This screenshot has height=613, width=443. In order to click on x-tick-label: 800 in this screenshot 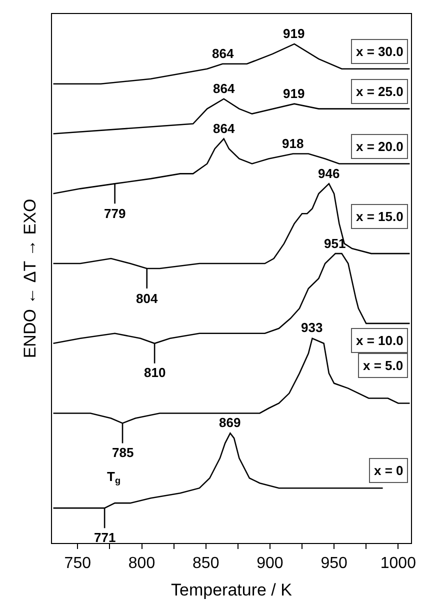, I will do `click(142, 563)`.